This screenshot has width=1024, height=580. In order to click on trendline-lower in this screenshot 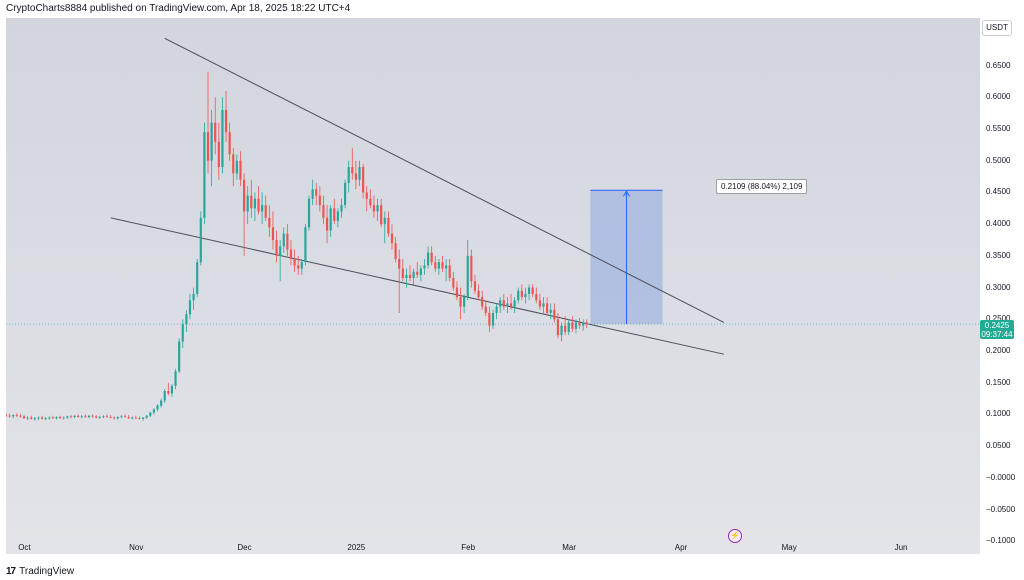, I will do `click(417, 286)`.